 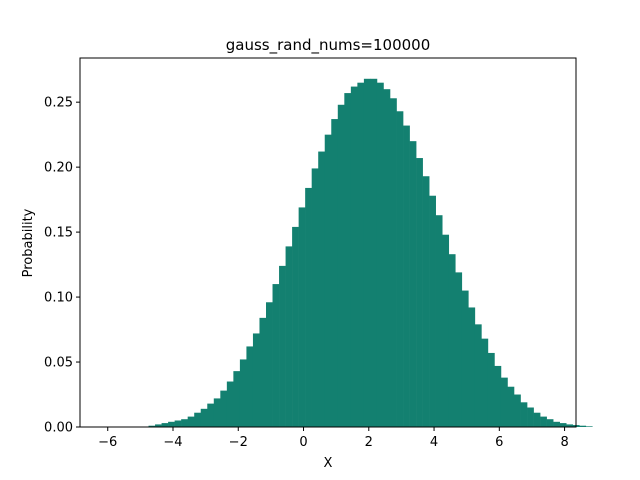 What do you see at coordinates (58, 233) in the screenshot?
I see `y-tick-label: 0.15` at bounding box center [58, 233].